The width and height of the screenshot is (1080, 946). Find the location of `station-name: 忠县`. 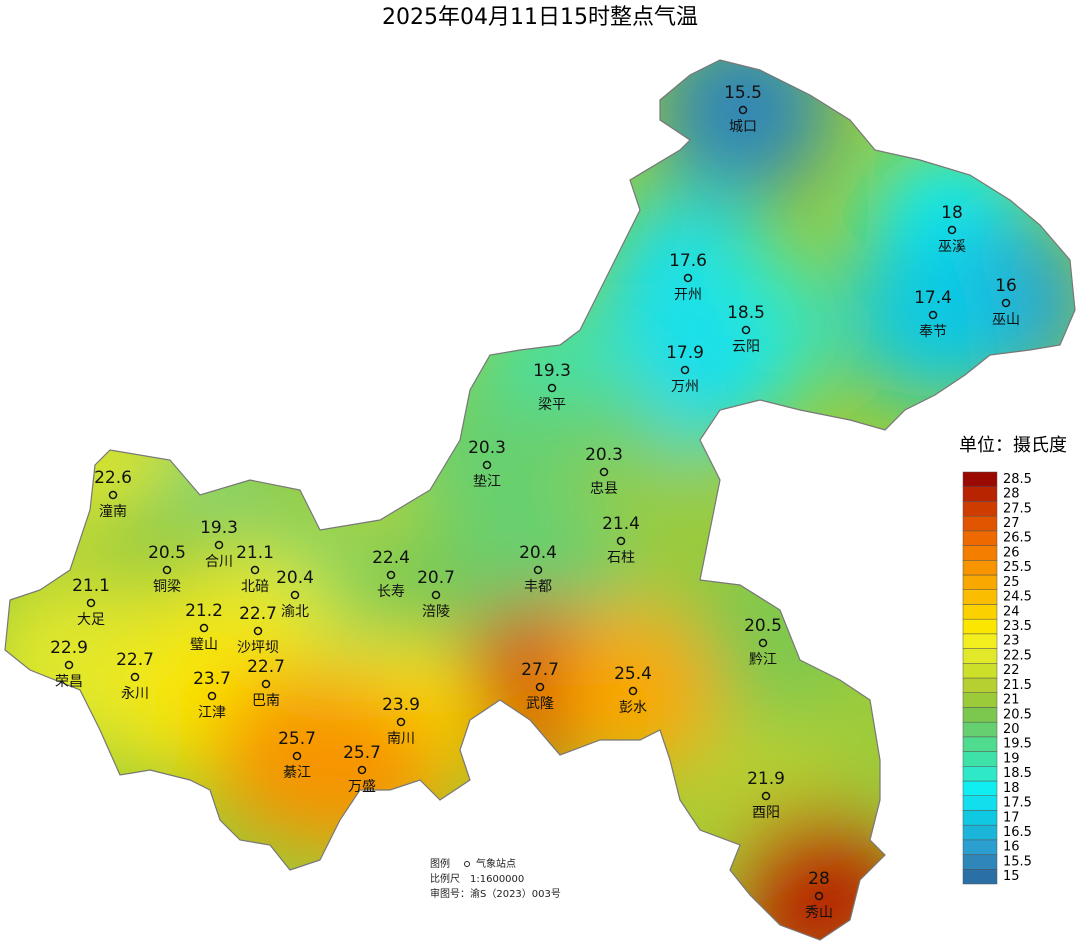

station-name: 忠县 is located at coordinates (604, 489).